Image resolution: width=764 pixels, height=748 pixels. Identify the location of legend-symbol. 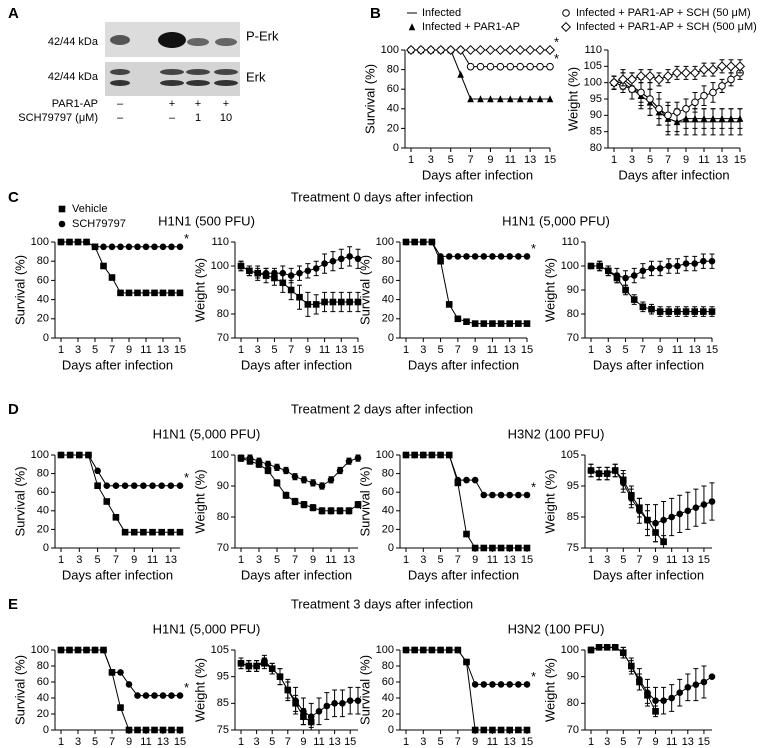
(62, 209).